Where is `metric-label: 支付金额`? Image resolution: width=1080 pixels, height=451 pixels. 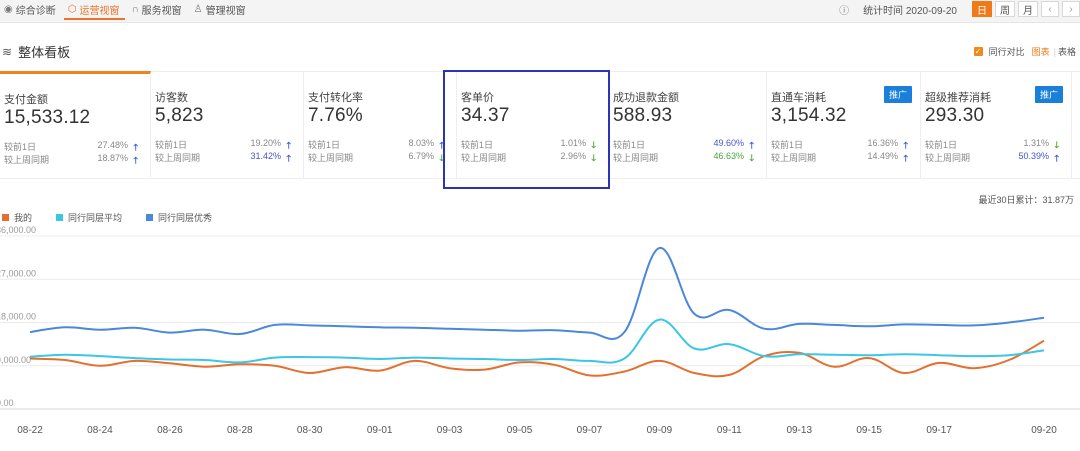 metric-label: 支付金额 is located at coordinates (26, 100).